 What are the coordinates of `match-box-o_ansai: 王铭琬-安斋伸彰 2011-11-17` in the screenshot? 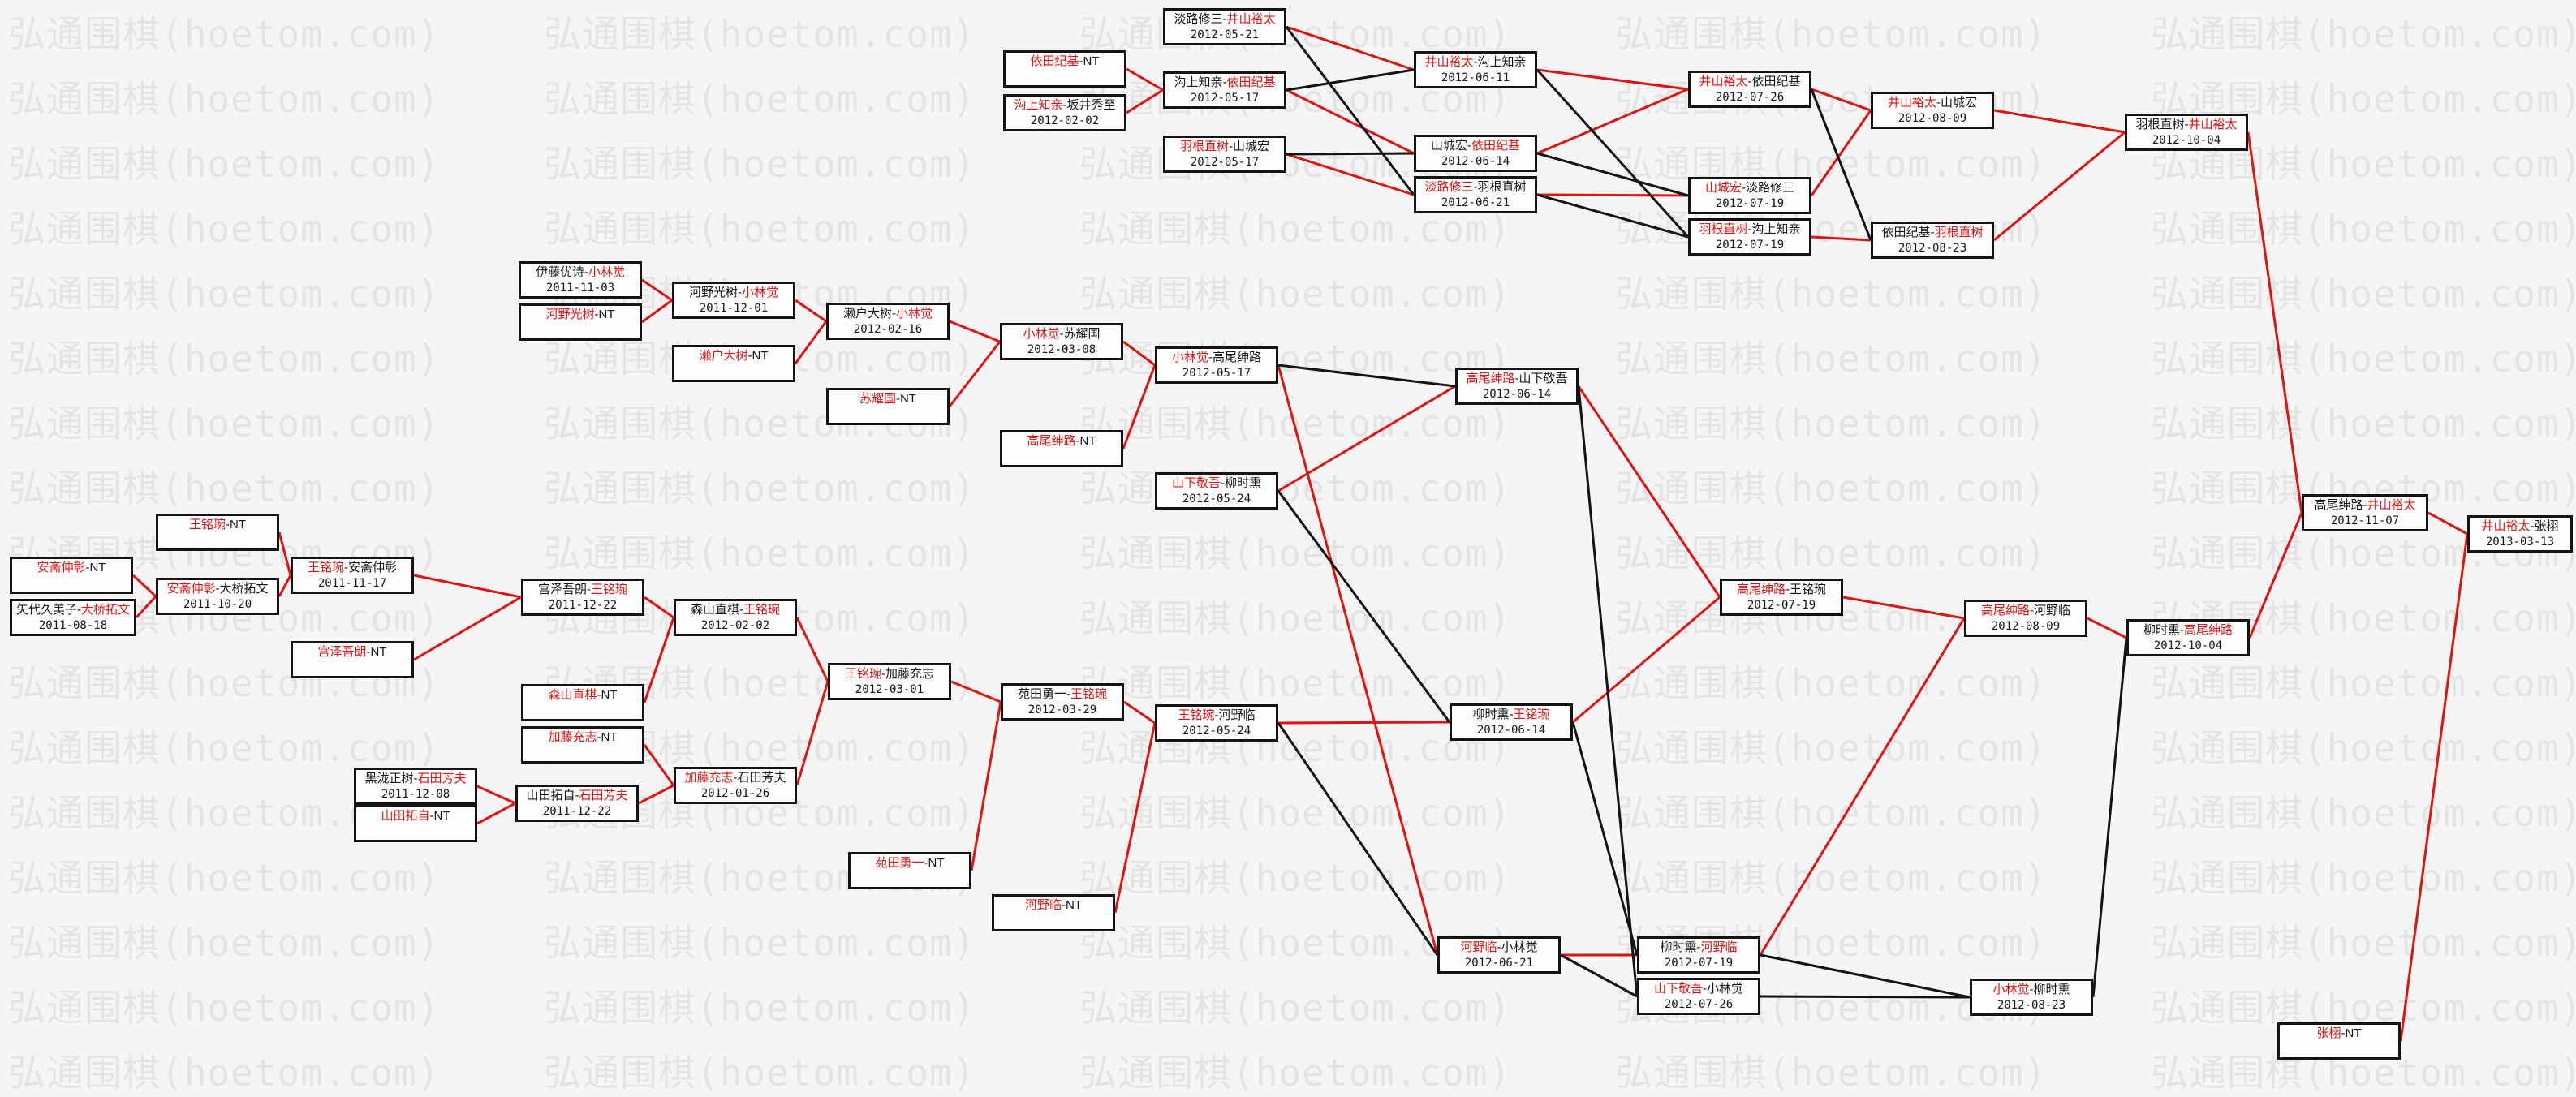 It's located at (353, 575).